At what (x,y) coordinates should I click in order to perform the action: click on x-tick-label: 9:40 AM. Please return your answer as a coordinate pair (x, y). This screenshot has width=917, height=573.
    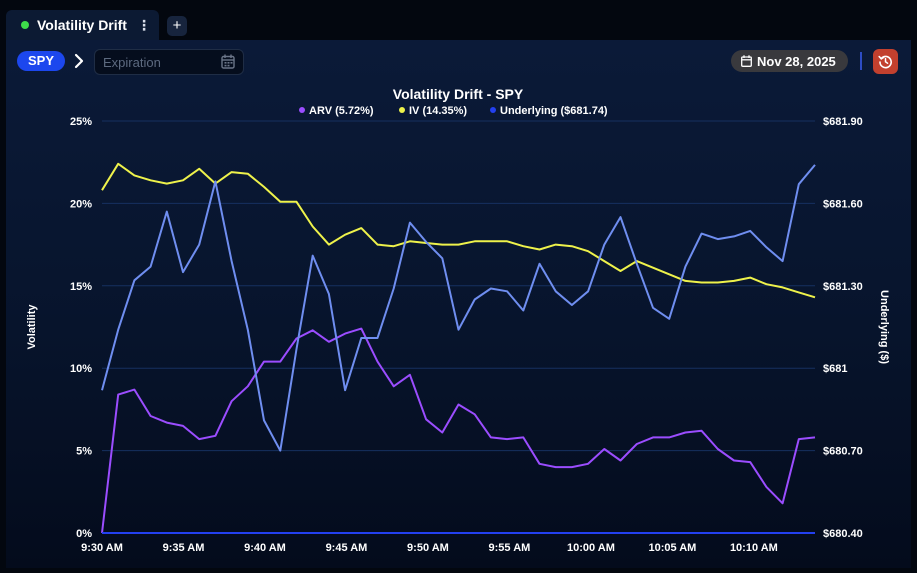
    Looking at the image, I should click on (265, 548).